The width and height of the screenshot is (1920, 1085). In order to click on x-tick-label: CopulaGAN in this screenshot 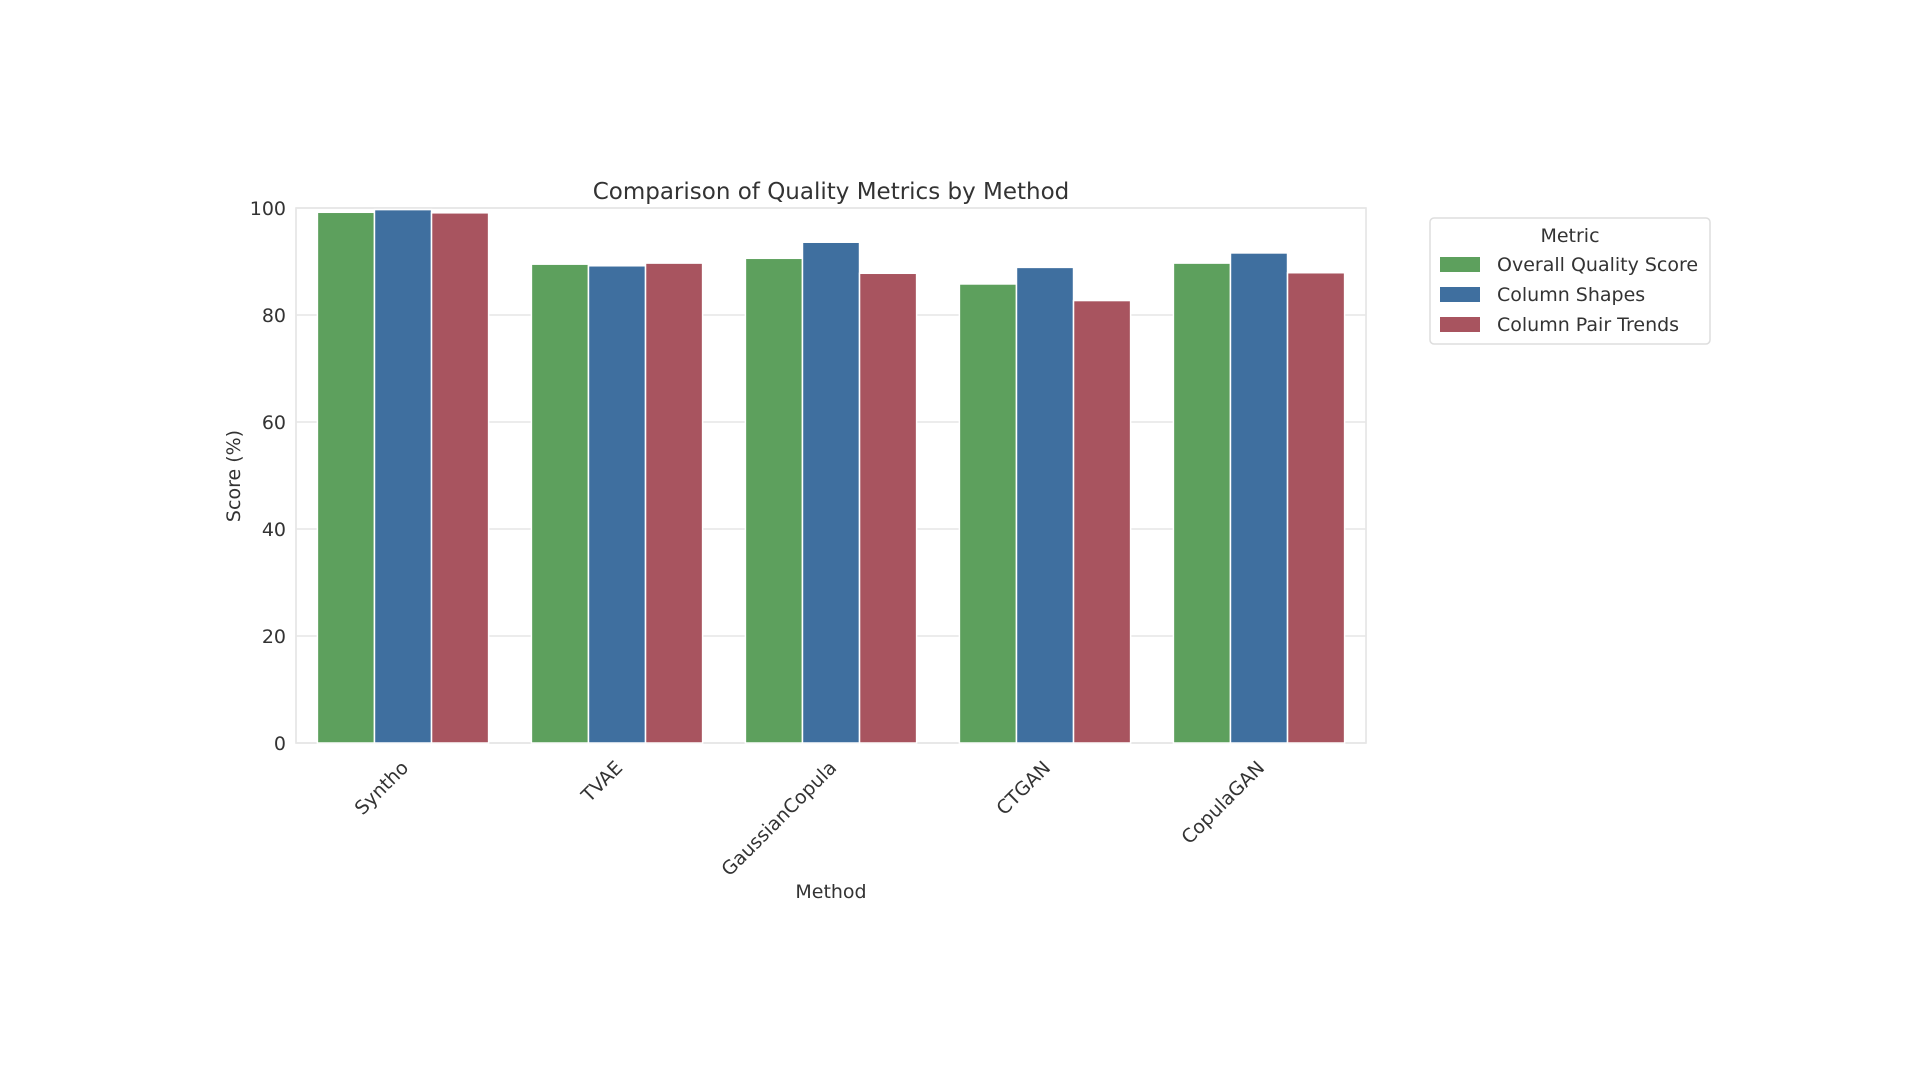, I will do `click(1223, 803)`.